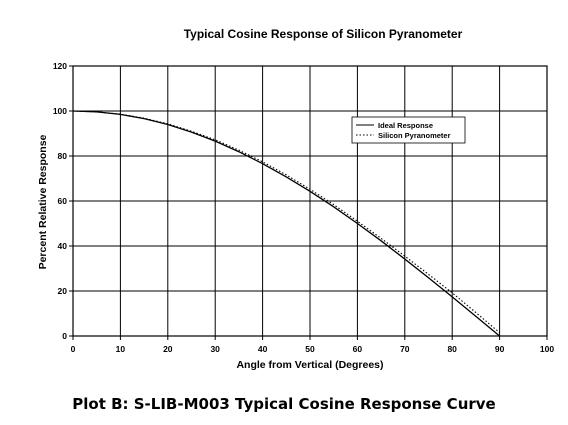  Describe the element at coordinates (215, 349) in the screenshot. I see `x-tick-label: 30` at that location.